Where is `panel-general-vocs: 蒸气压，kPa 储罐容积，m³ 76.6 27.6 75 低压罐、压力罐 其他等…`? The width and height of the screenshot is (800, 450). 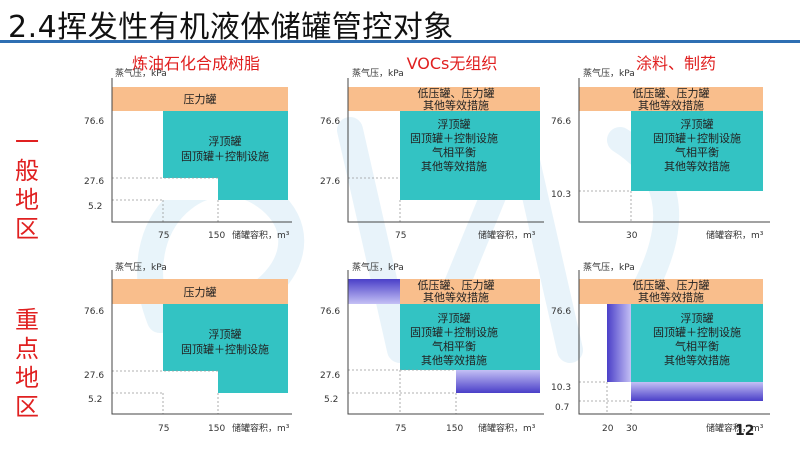
panel-general-vocs: 蒸气压，kPa 储罐容积，m³ 76.6 27.6 75 低压罐、压力罐 其他等… is located at coordinates (432, 154).